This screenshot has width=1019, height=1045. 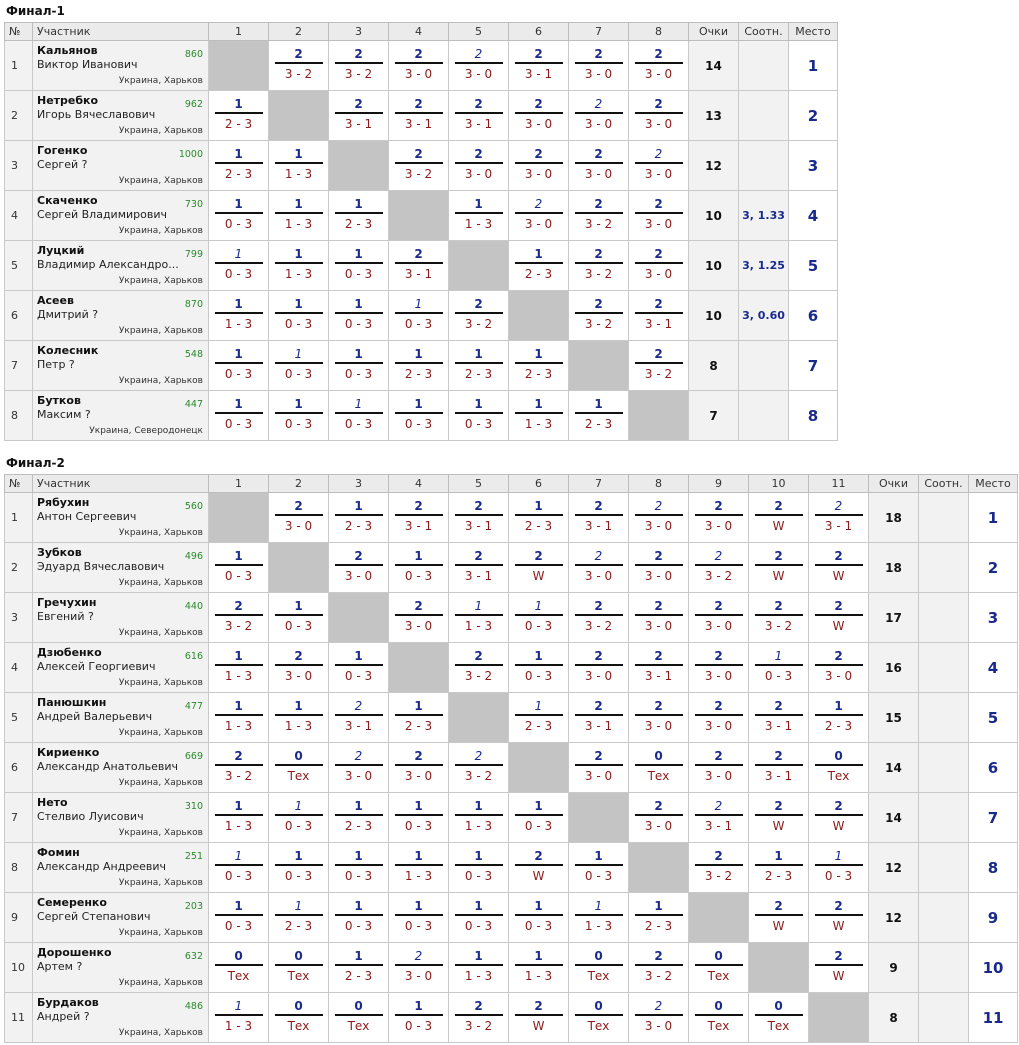 I want to click on player-surname: Дорошенко, so click(x=74, y=952).